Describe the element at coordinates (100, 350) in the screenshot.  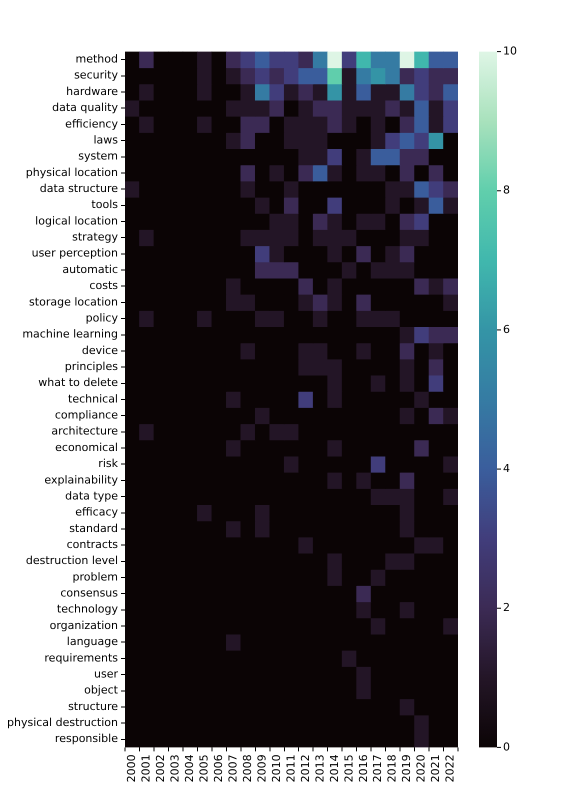
I see `y-tick-label: device` at that location.